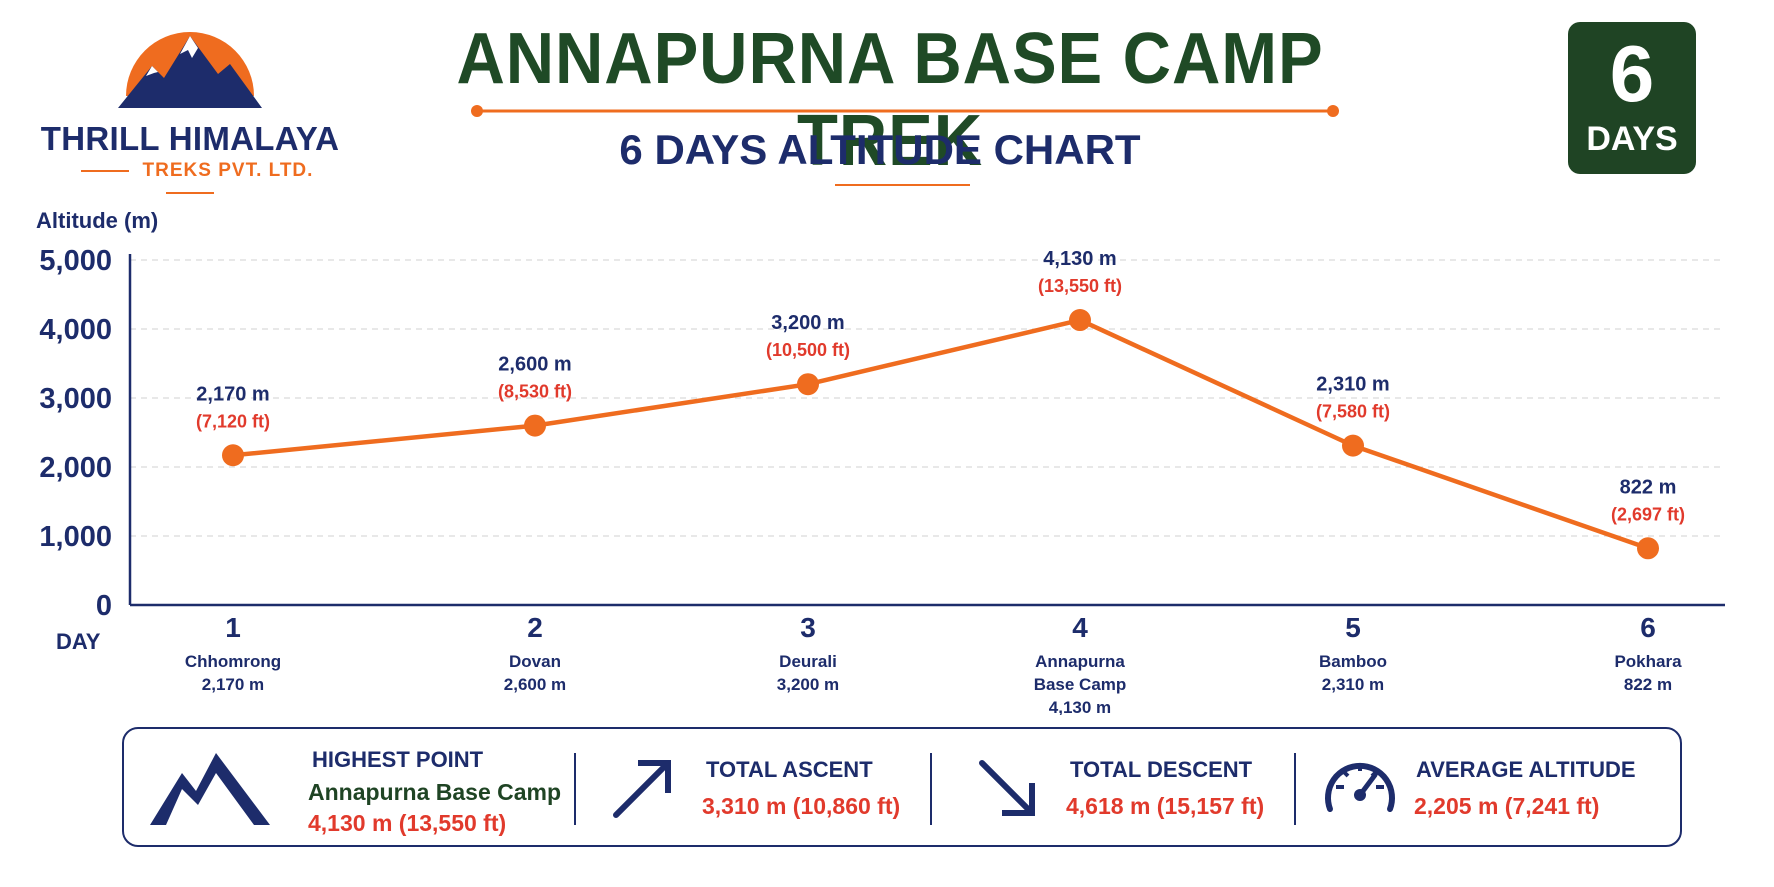 The width and height of the screenshot is (1774, 887). Describe the element at coordinates (1165, 806) in the screenshot. I see `stat-descent-value: 4,618 m (15,157 ft)` at that location.